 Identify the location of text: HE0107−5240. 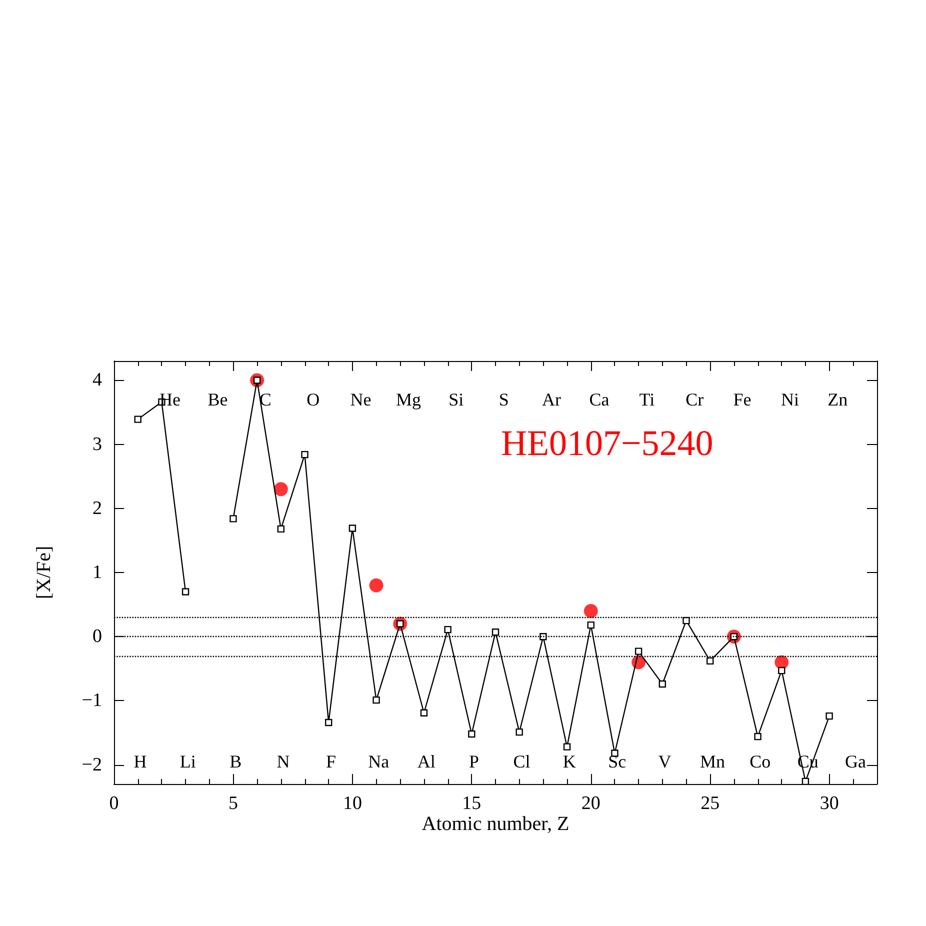
(607, 443).